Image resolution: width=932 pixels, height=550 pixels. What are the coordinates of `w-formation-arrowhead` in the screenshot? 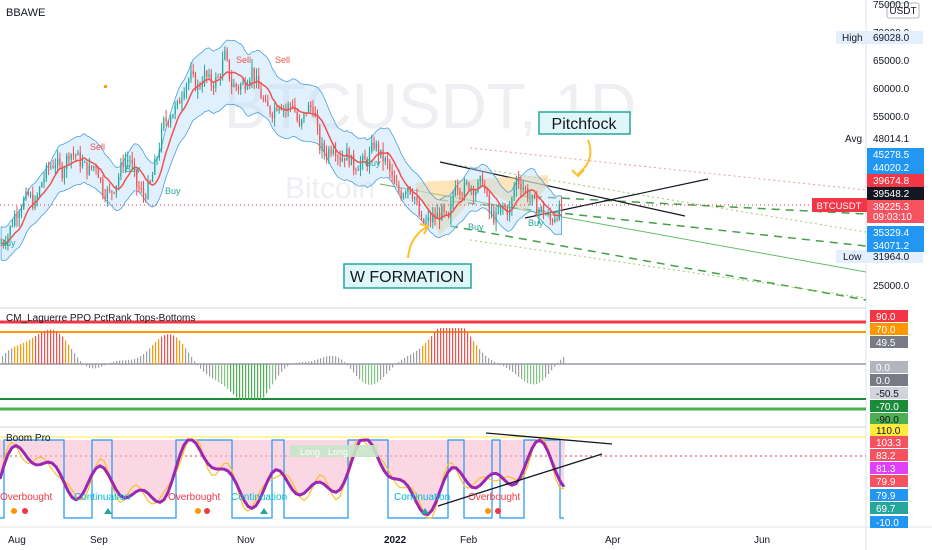 It's located at (424, 229).